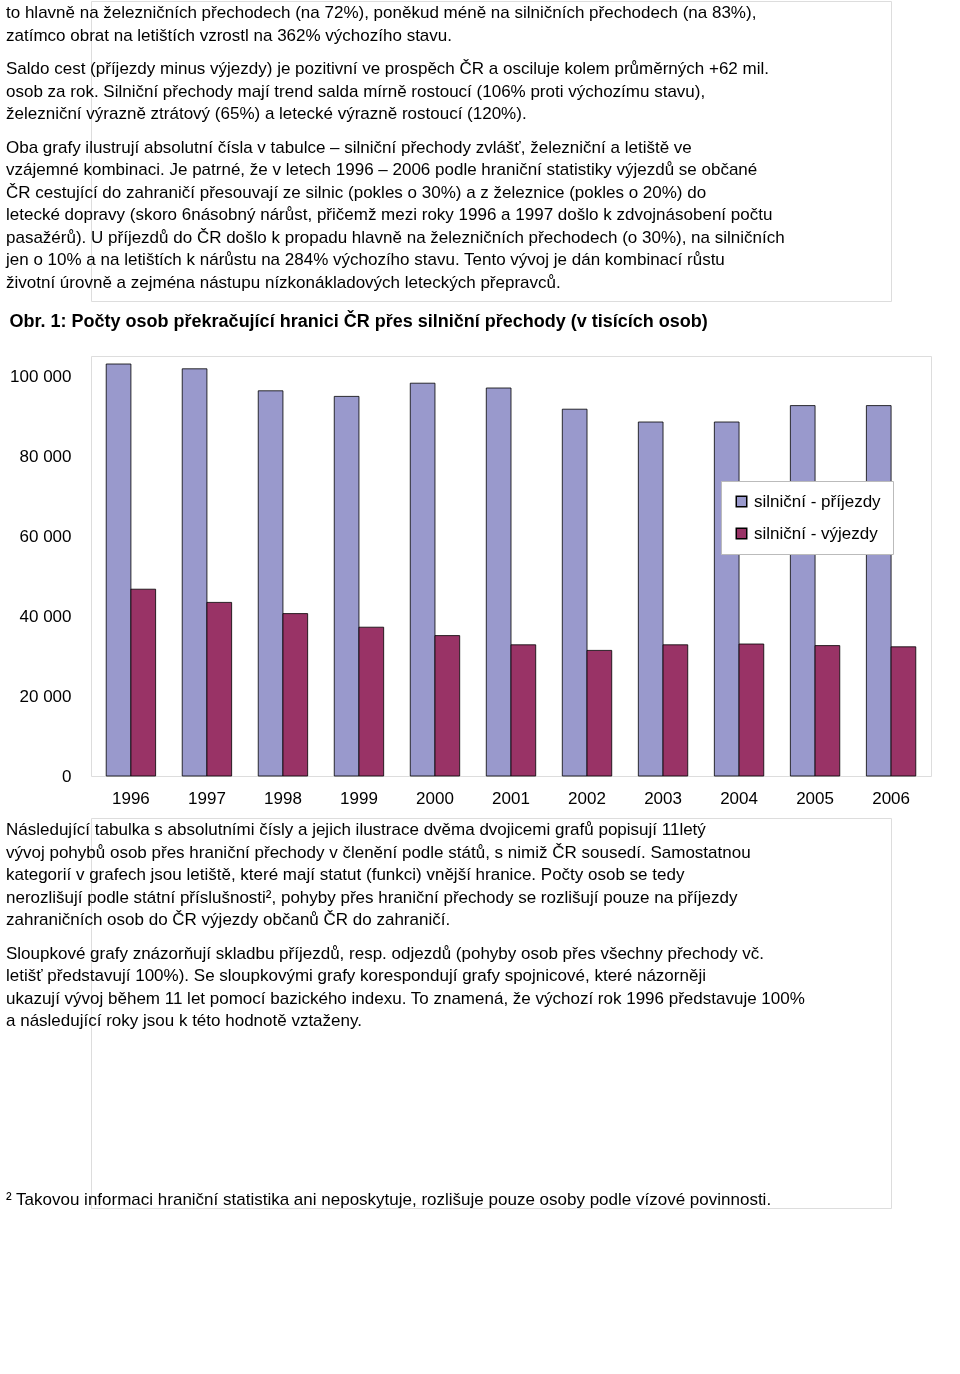  What do you see at coordinates (378, 874) in the screenshot?
I see `text: Následující tabulka s absolutními čísly a jejich ilustrace dvěma dvojicemi grafů popisují 11letý vývoj pohybů osob přes hraniční přechody v členění podle států, s nimiž ČR sousedí. Samostatnou kategorií v grafech jsou letiště, které mají statut (funkci) vnější hranice. Počty osob se tedy nerozlišují podle státní příslušnosti², pohyby přes hraniční přechody se rozlišují pouze na příjezdy zahraničních osob do ČR výjezdy občanů ČR do zahraničí.` at bounding box center [378, 874].